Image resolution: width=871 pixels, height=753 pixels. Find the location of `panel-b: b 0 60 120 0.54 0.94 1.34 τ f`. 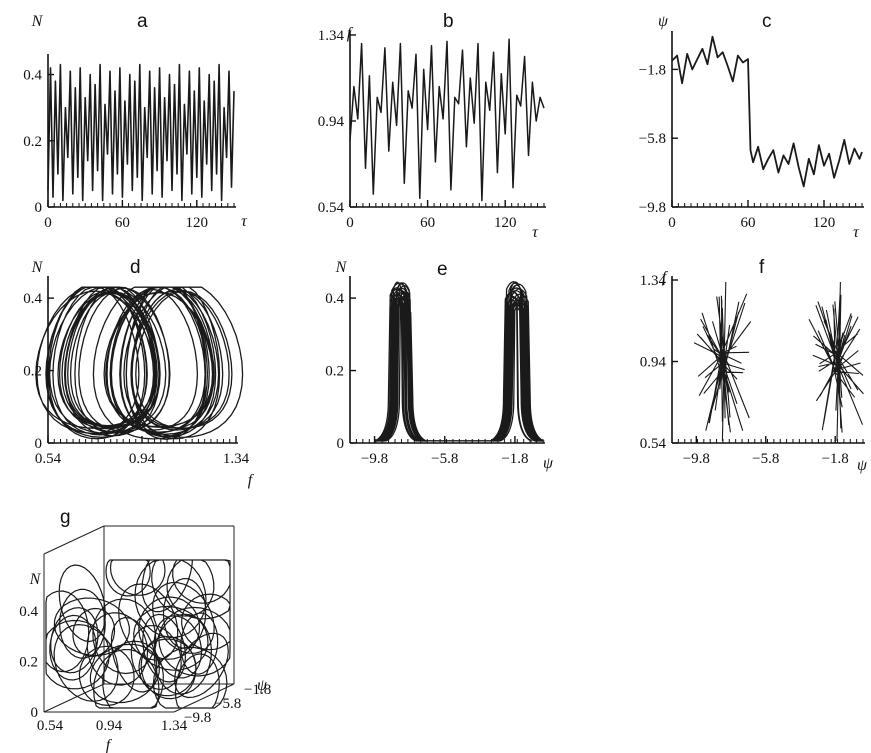

panel-b: b 0 60 120 0.54 0.94 1.34 τ f is located at coordinates (432, 126).